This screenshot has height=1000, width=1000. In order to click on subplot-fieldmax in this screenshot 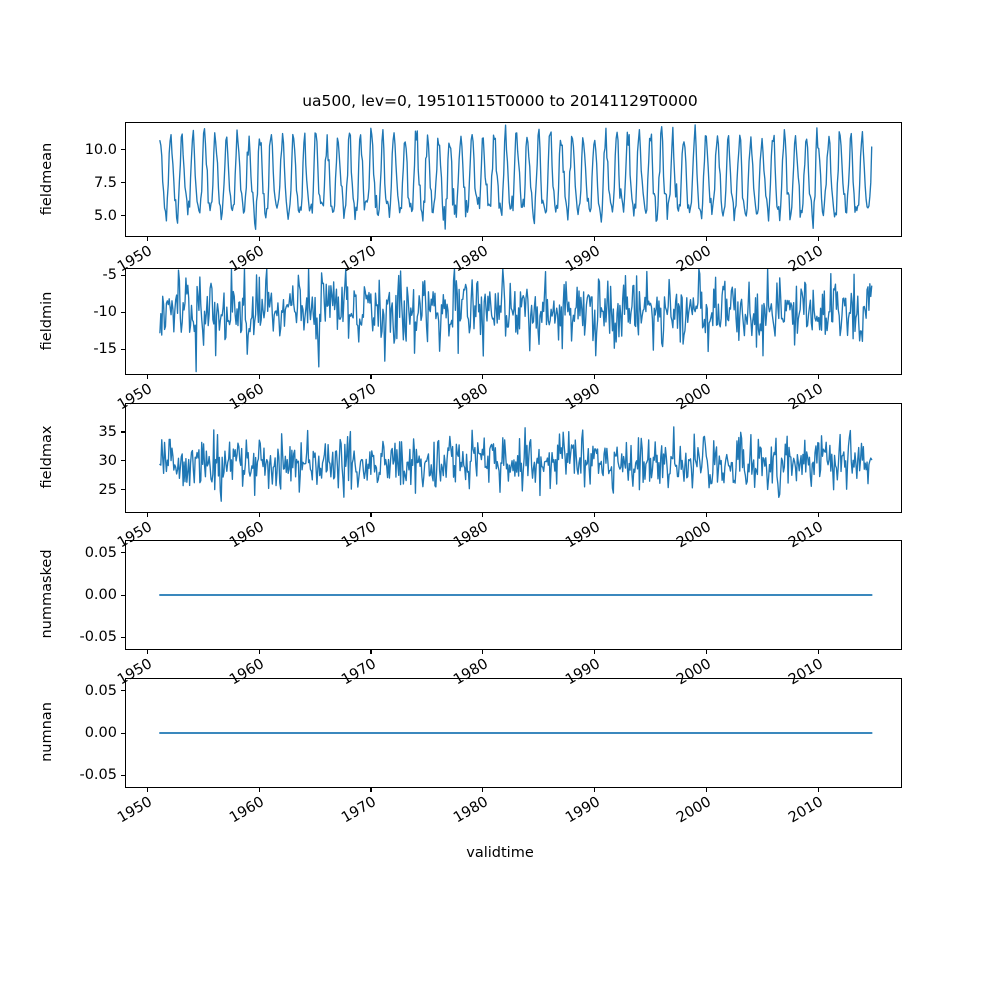, I will do `click(513, 458)`.